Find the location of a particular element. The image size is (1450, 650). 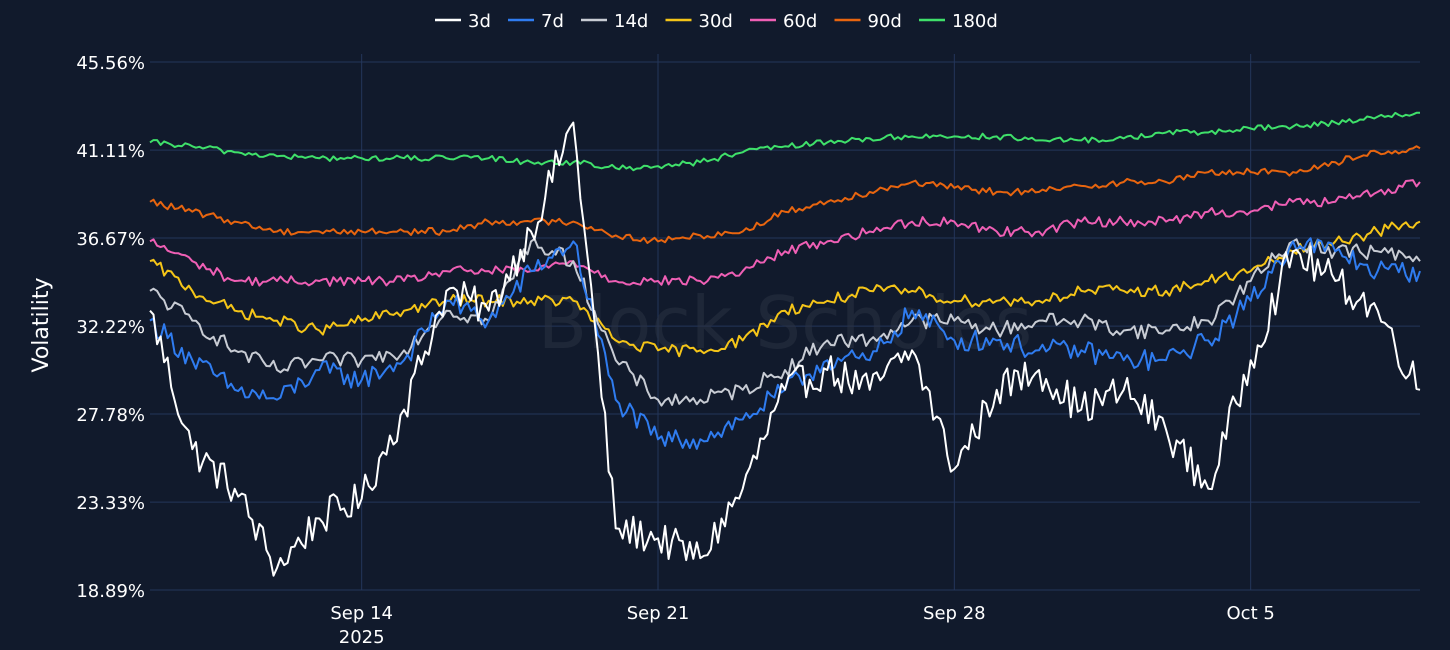

x-tick-label: Oct 5 is located at coordinates (1251, 613).